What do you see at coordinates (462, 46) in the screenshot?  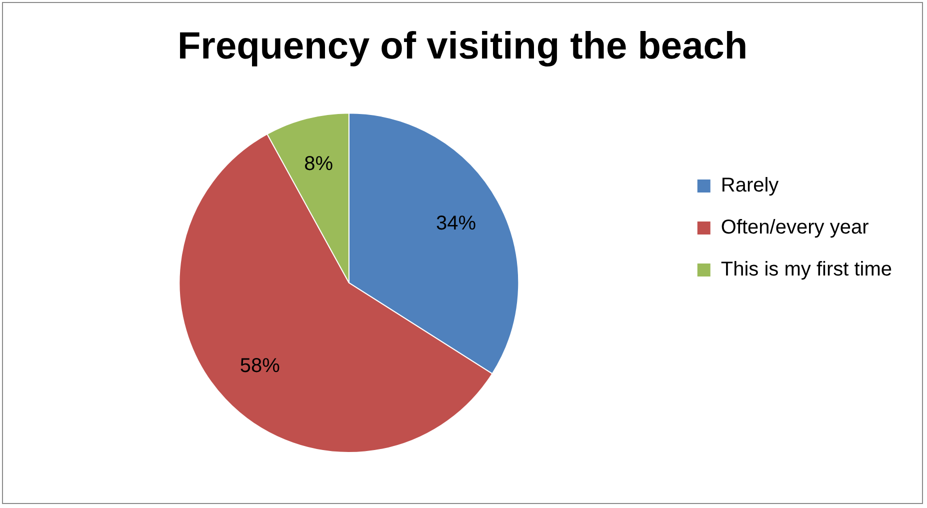 I see `chart-title: Frequency of visiting the beach` at bounding box center [462, 46].